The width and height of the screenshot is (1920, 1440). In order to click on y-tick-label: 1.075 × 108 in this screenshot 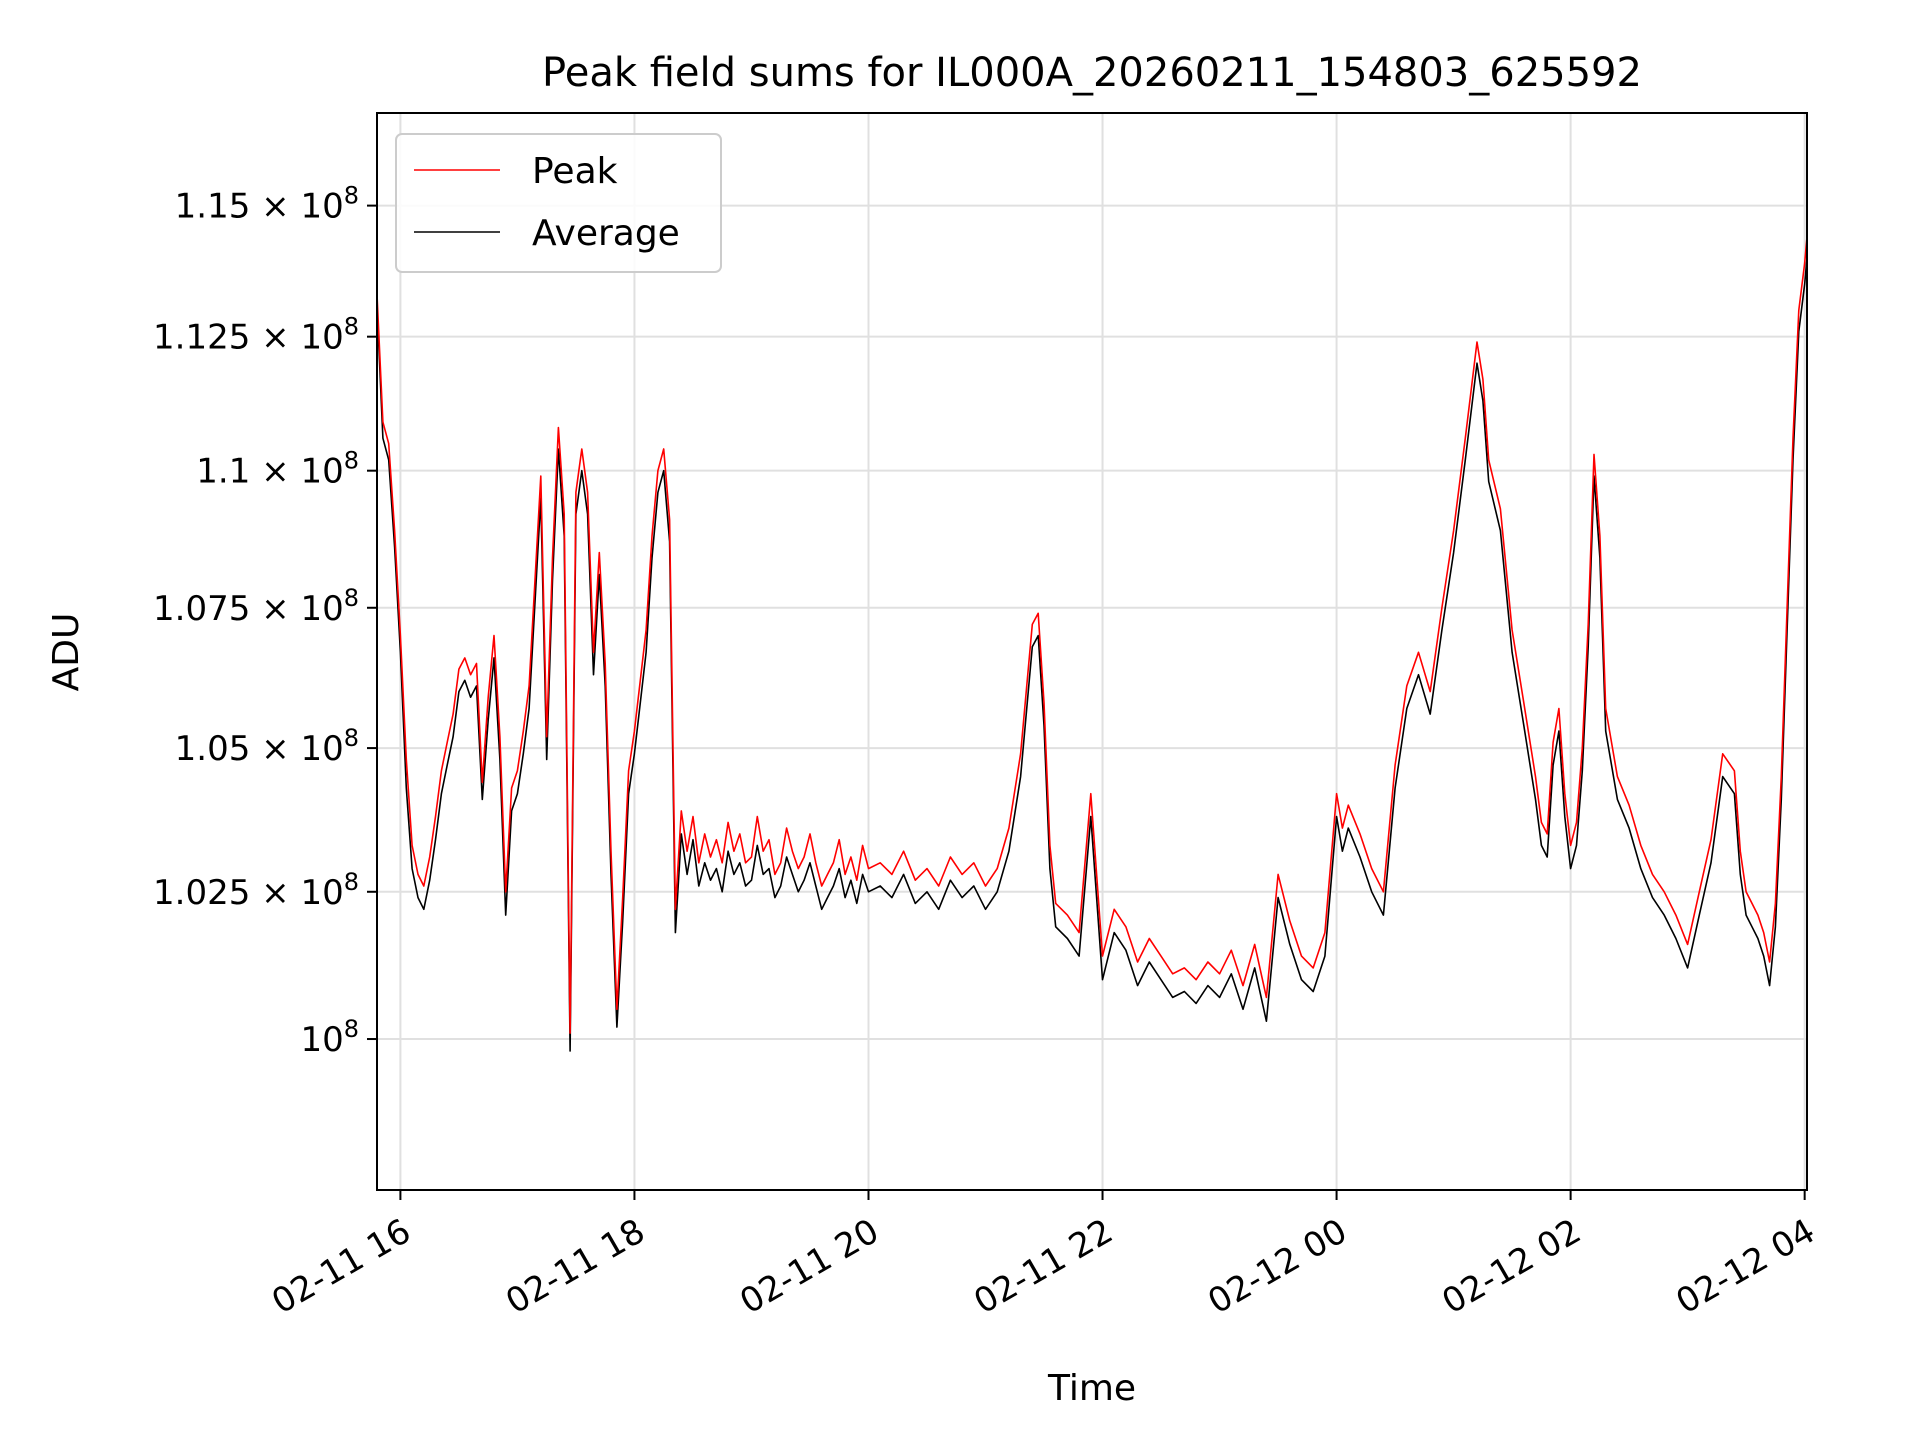, I will do `click(256, 606)`.